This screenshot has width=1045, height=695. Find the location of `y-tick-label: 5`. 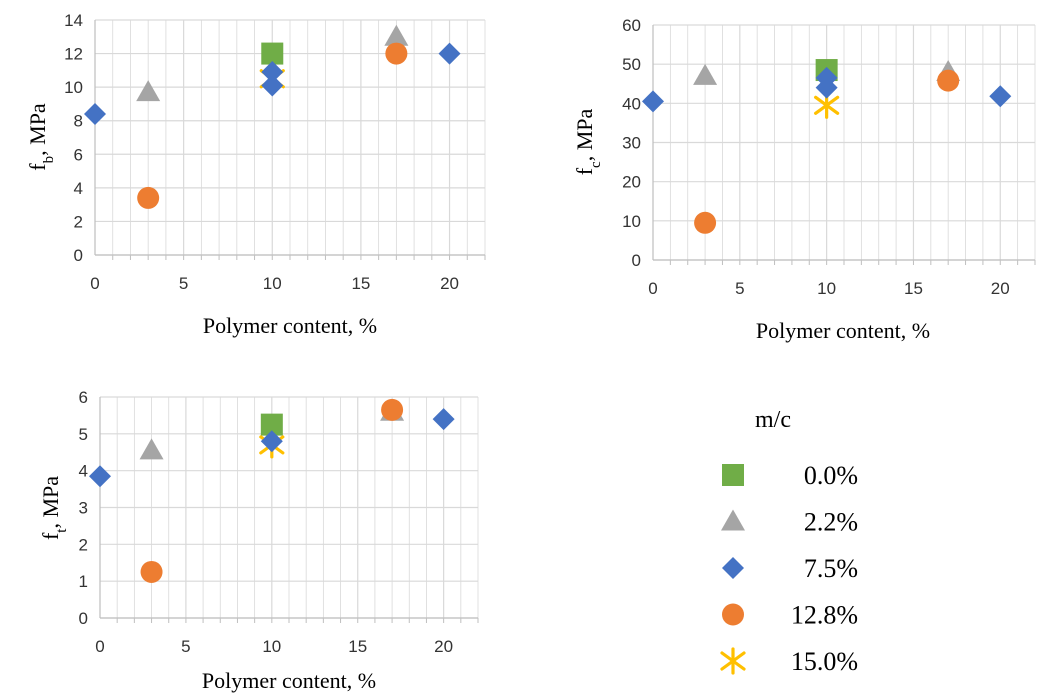

y-tick-label: 5 is located at coordinates (83, 434).